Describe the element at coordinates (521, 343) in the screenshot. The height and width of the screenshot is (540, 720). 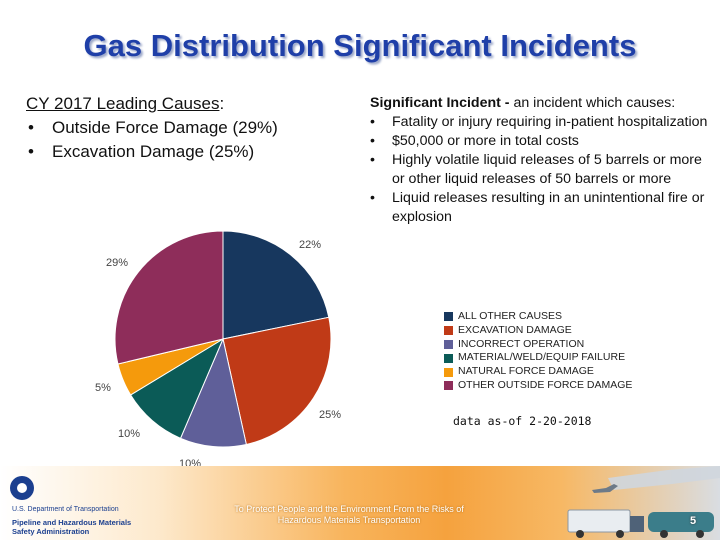
I see `legend-label: INCORRECT OPERATION` at that location.